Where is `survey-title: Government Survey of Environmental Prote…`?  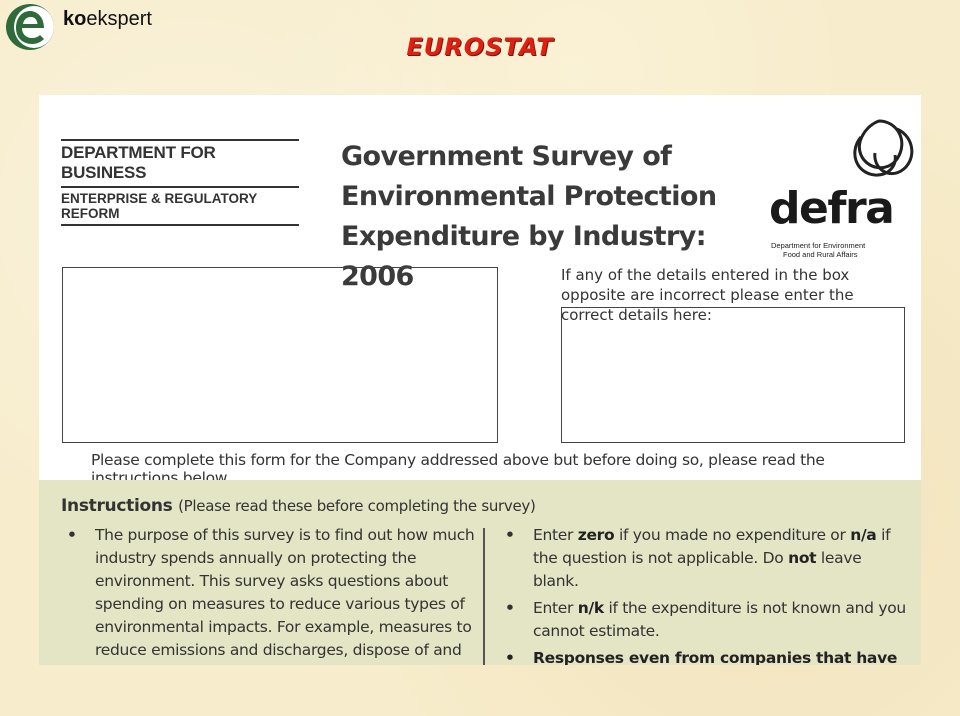
survey-title: Government Survey of Environmental Prote… is located at coordinates (529, 216).